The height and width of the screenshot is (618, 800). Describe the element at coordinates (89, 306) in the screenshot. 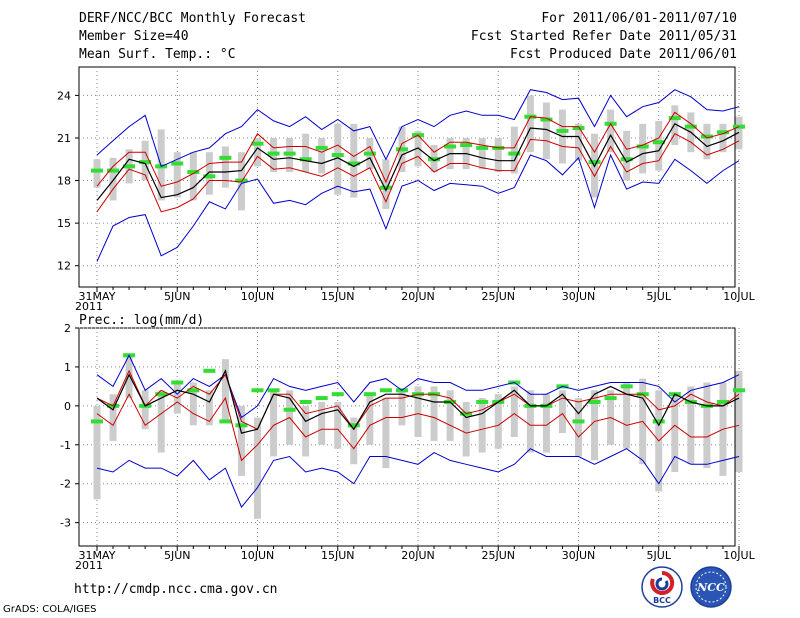

I see `temp-xtick-label: 2011` at that location.